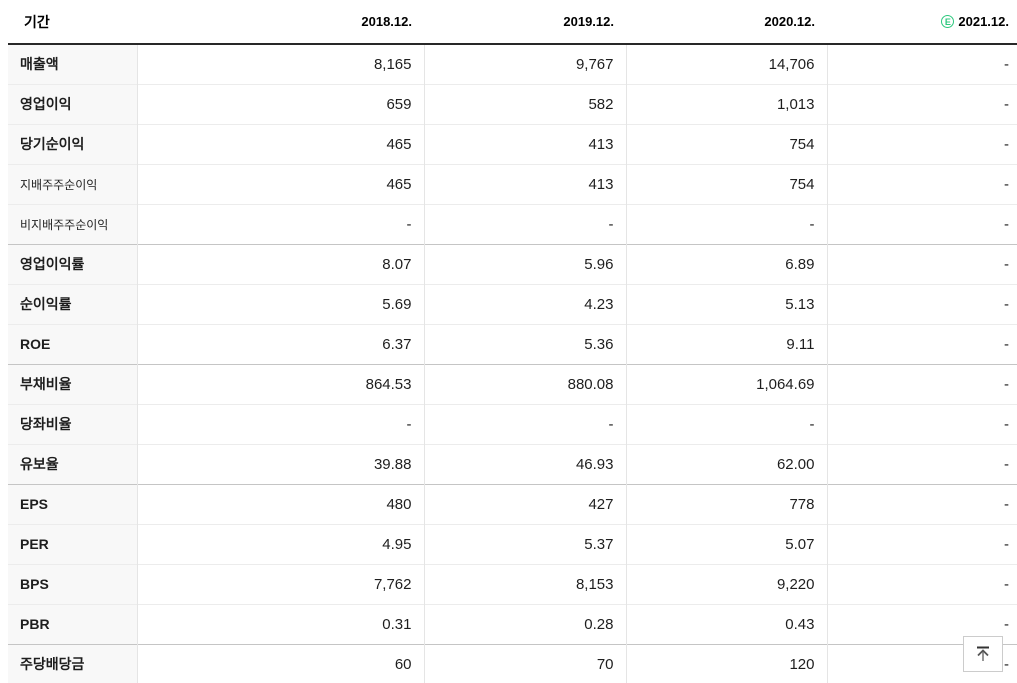  I want to click on cell-value: 1,064.69, so click(726, 383).